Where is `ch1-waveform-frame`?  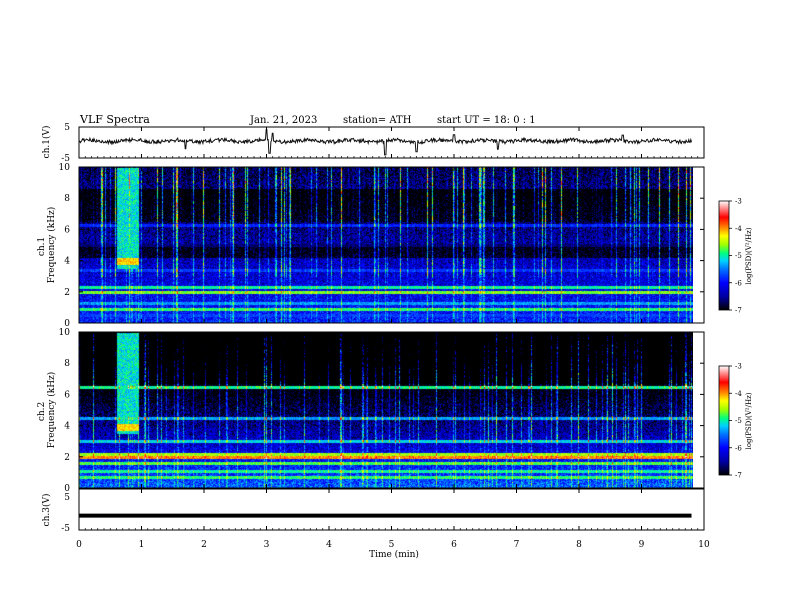 ch1-waveform-frame is located at coordinates (391, 142).